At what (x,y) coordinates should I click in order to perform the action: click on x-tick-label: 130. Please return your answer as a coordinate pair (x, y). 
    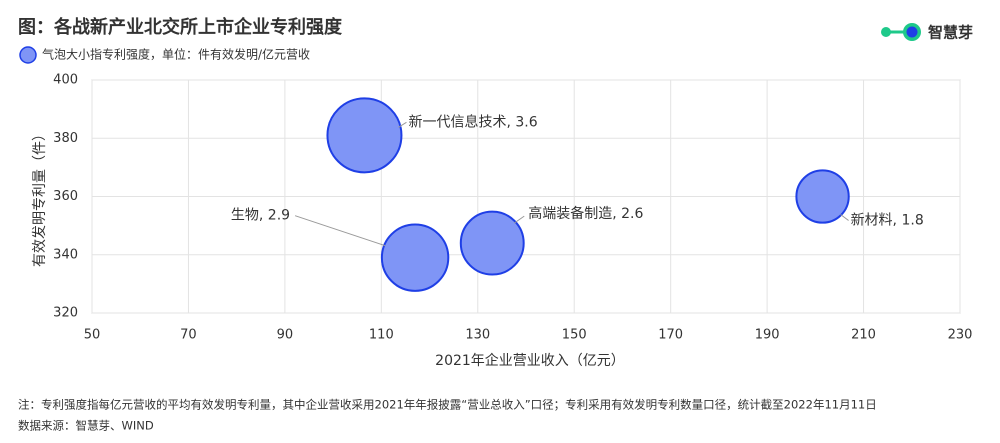
    Looking at the image, I should click on (477, 335).